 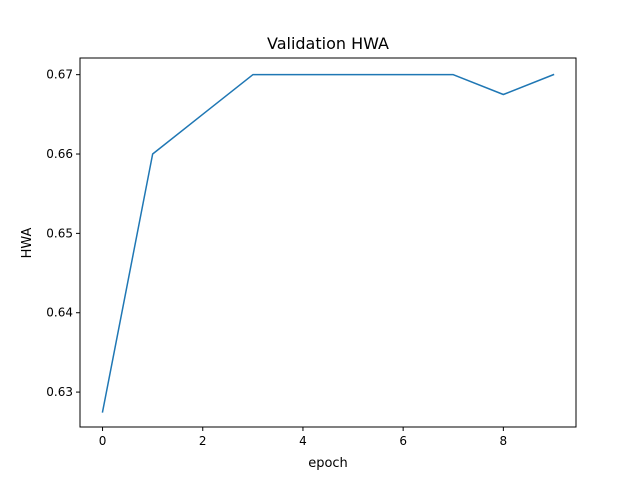 I want to click on x-tick-label: 2, so click(x=203, y=441).